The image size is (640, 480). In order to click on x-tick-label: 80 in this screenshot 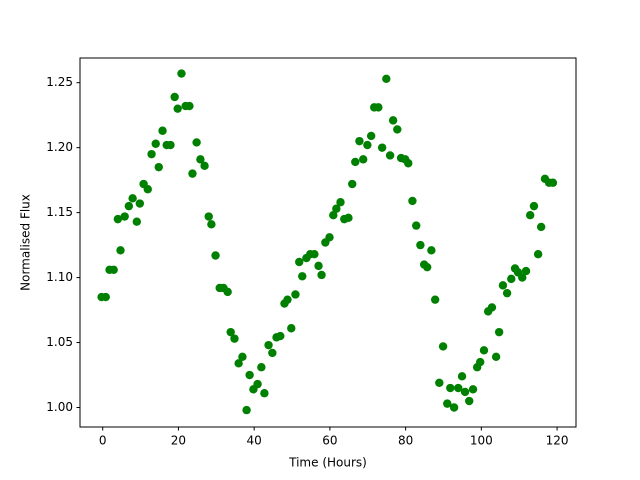, I will do `click(405, 441)`.